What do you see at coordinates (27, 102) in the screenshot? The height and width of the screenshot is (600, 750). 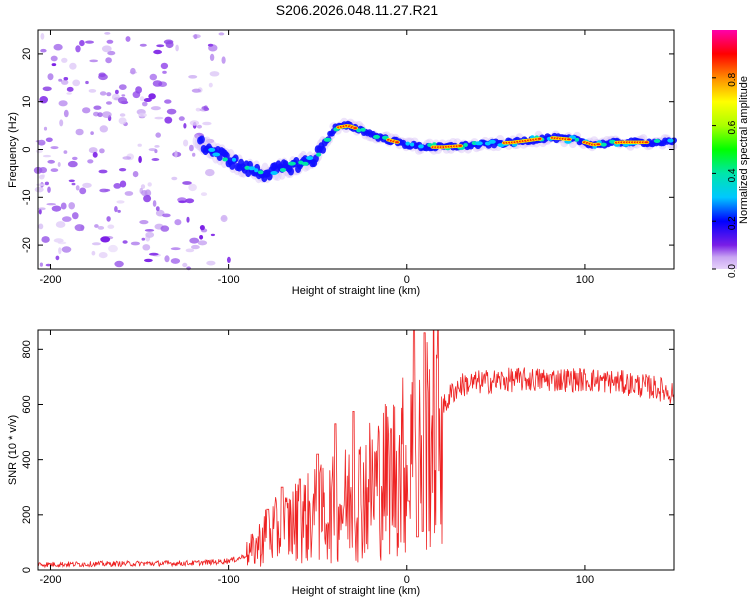 I see `y-tick-label: 10` at bounding box center [27, 102].